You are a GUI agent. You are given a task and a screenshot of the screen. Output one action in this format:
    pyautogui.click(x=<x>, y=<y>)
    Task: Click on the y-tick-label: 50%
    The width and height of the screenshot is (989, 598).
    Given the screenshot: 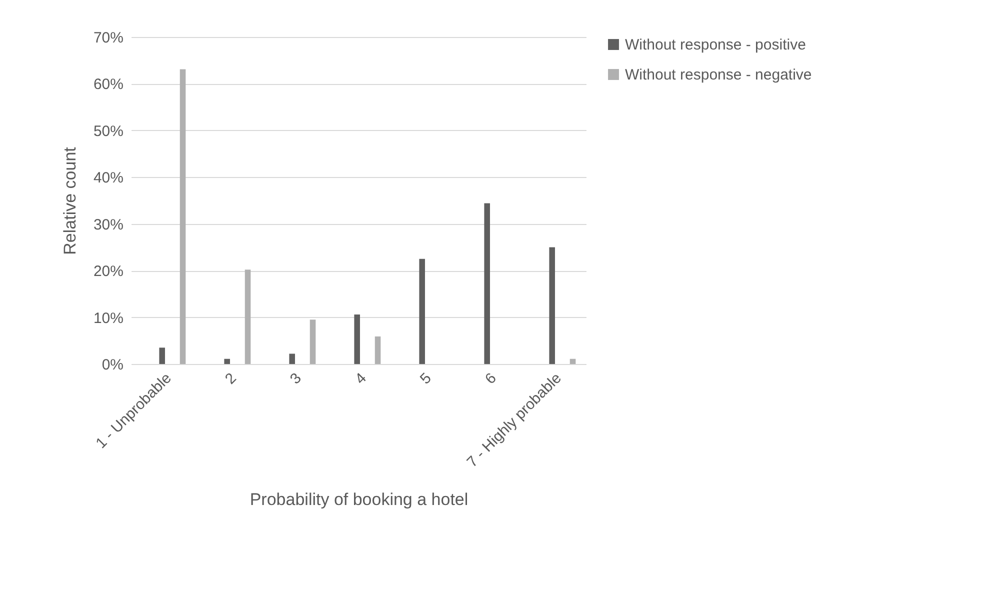 What is the action you would take?
    pyautogui.click(x=108, y=131)
    